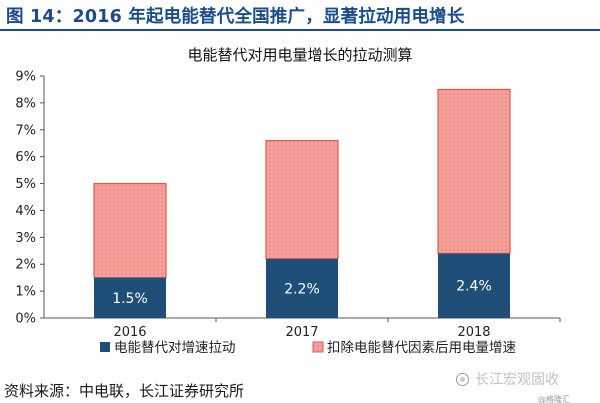  What do you see at coordinates (235, 17) in the screenshot?
I see `figure-title: 图 14：2016 年起电能替代全国推广，显著拉动用电增长` at bounding box center [235, 17].